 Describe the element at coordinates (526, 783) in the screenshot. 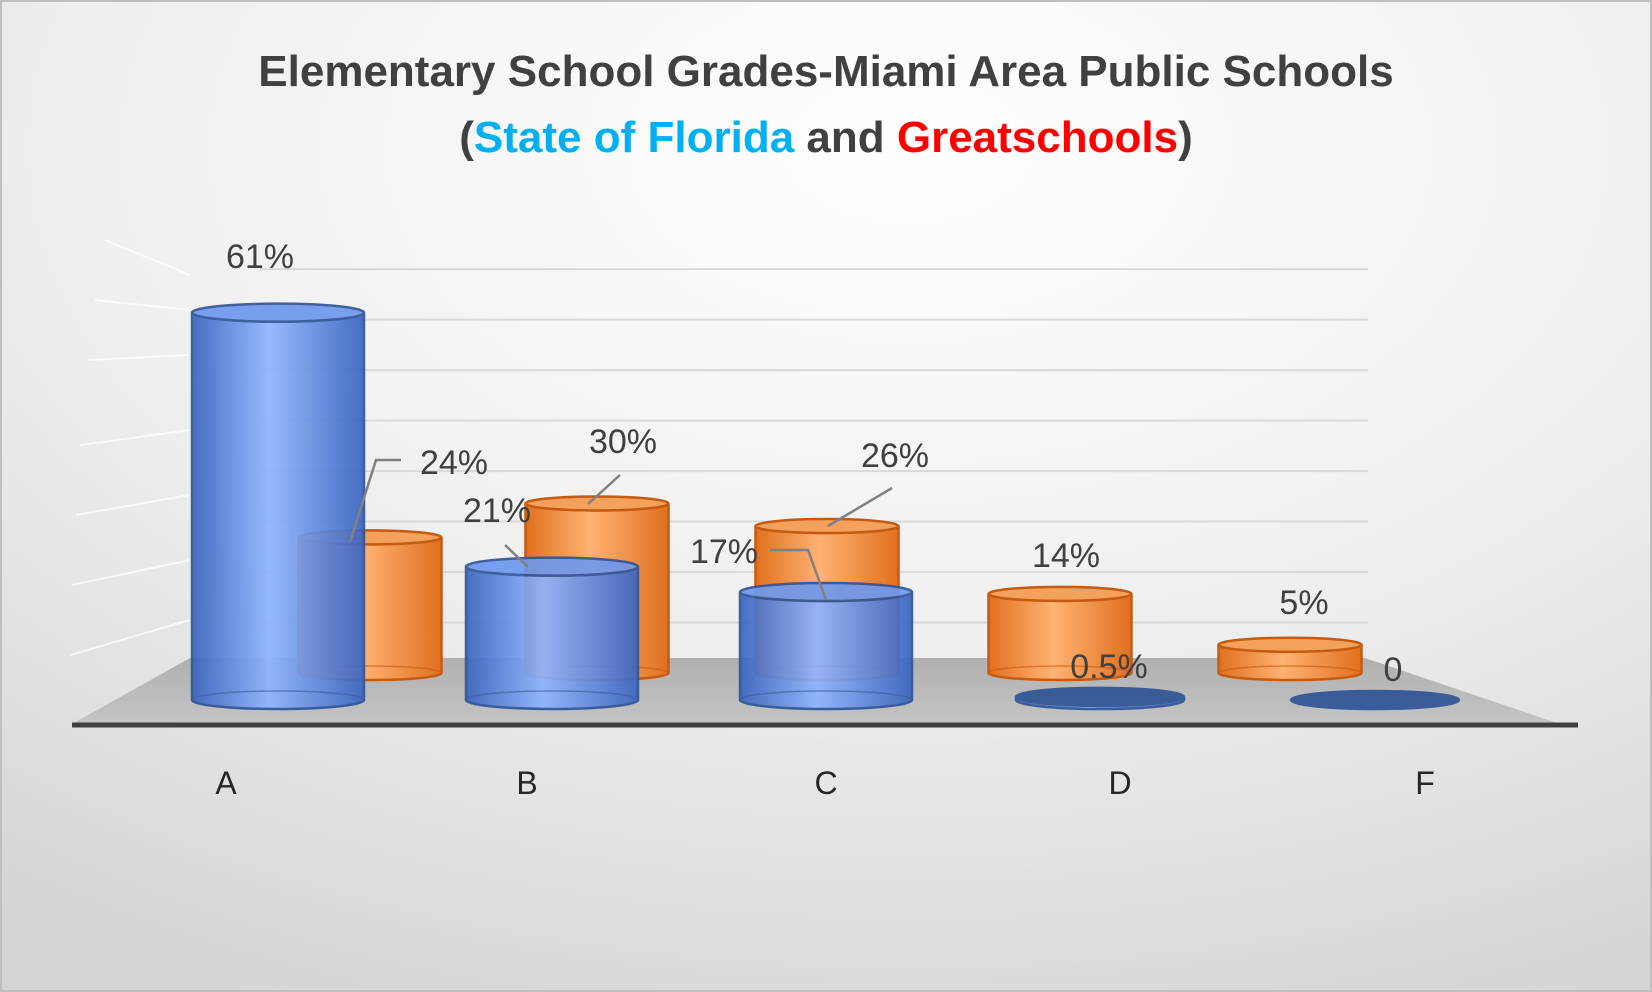

I see `category-label-B: B` at that location.